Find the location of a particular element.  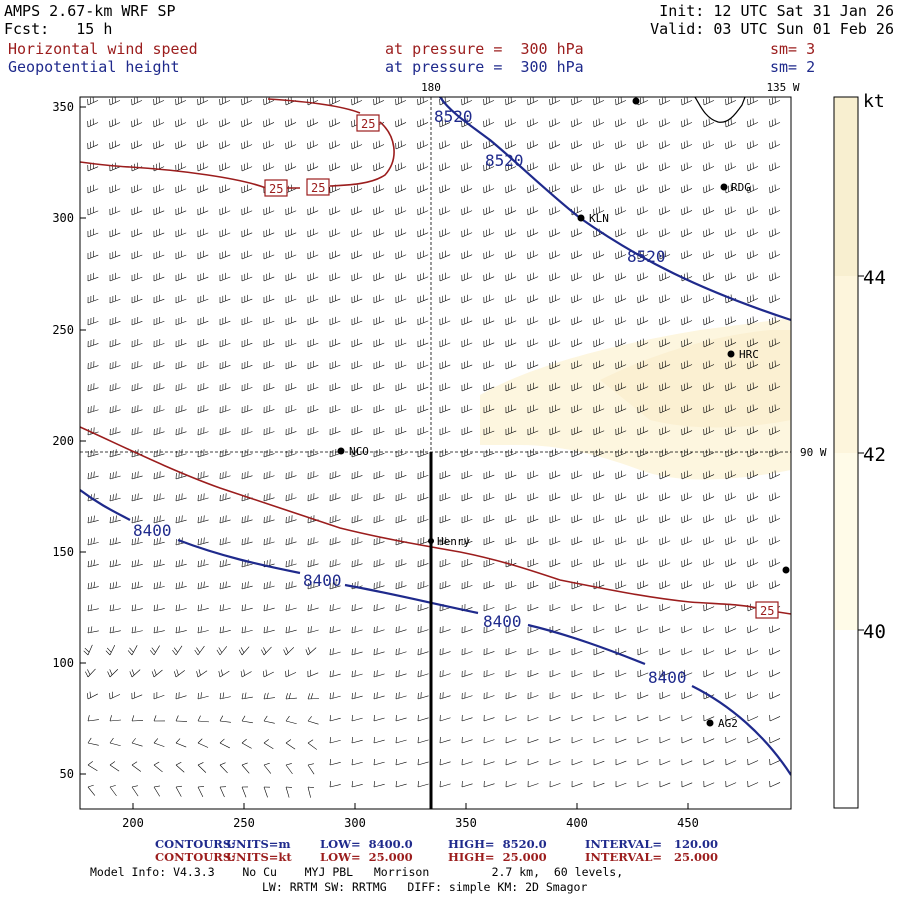

y-tick-label: 150 is located at coordinates (63, 552).